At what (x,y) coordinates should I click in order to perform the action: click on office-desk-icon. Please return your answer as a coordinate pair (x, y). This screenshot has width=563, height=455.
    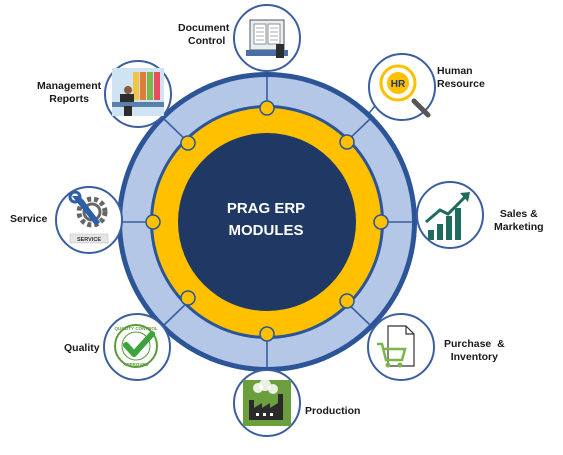
    Looking at the image, I should click on (138, 94).